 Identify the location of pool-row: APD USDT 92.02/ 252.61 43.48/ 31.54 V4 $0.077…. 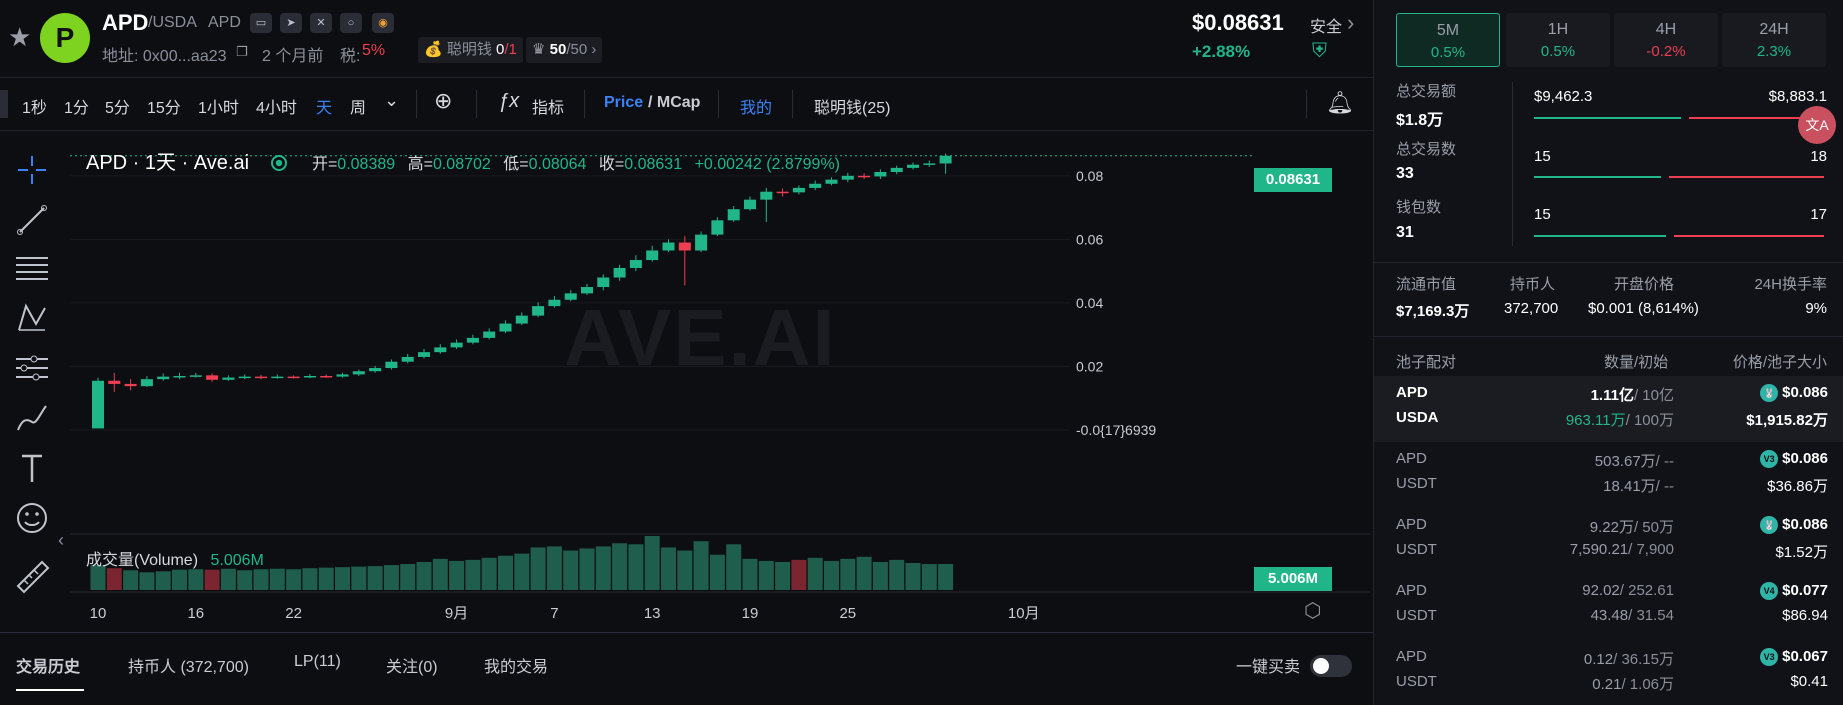
(1608, 607).